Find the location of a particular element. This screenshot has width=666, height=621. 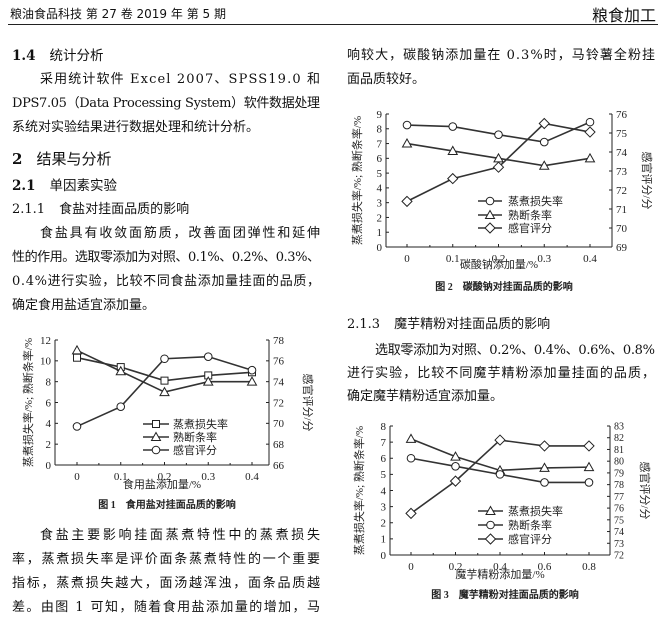

y2-tick-label: 82 is located at coordinates (619, 438).